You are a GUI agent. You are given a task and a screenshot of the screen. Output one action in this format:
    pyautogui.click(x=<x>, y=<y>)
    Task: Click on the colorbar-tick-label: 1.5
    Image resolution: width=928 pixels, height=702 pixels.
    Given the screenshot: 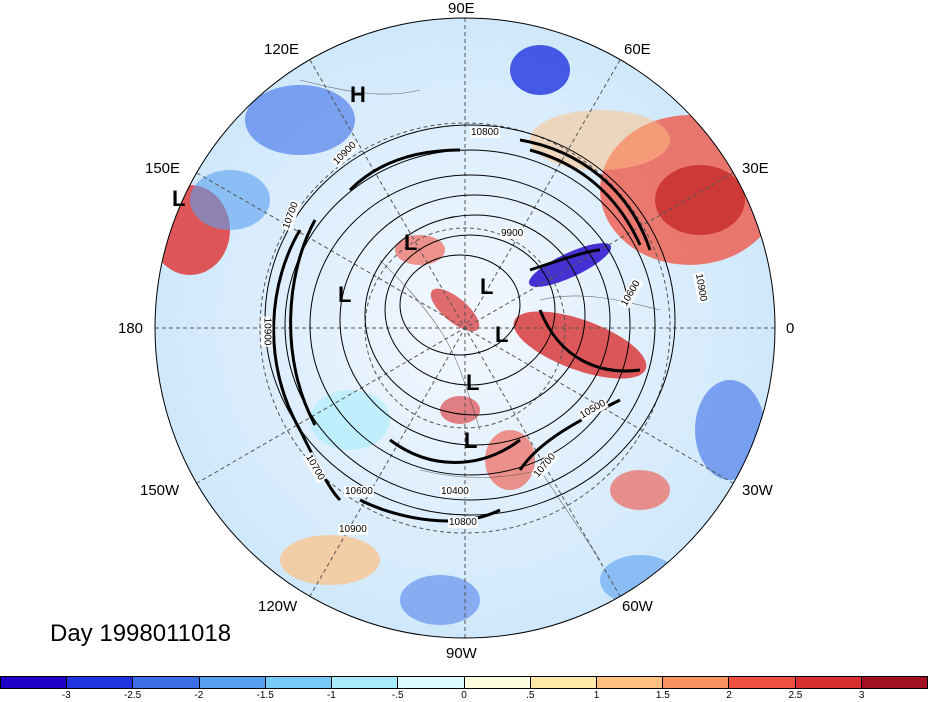 What is the action you would take?
    pyautogui.click(x=662, y=695)
    